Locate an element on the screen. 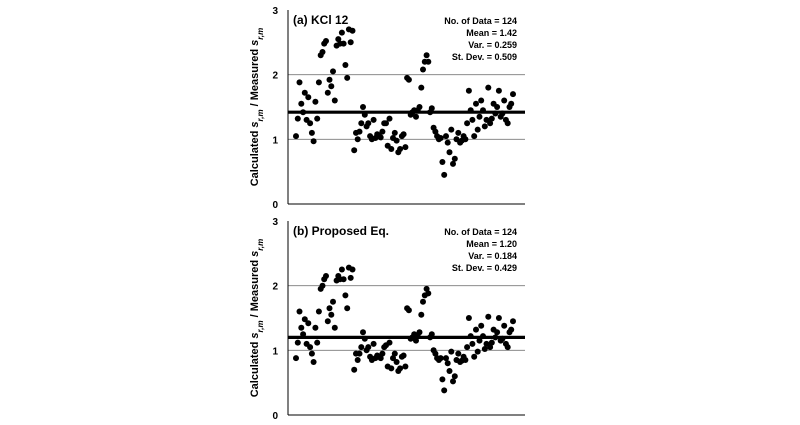  stat-line-0: No. of Data = 124 is located at coordinates (480, 21).